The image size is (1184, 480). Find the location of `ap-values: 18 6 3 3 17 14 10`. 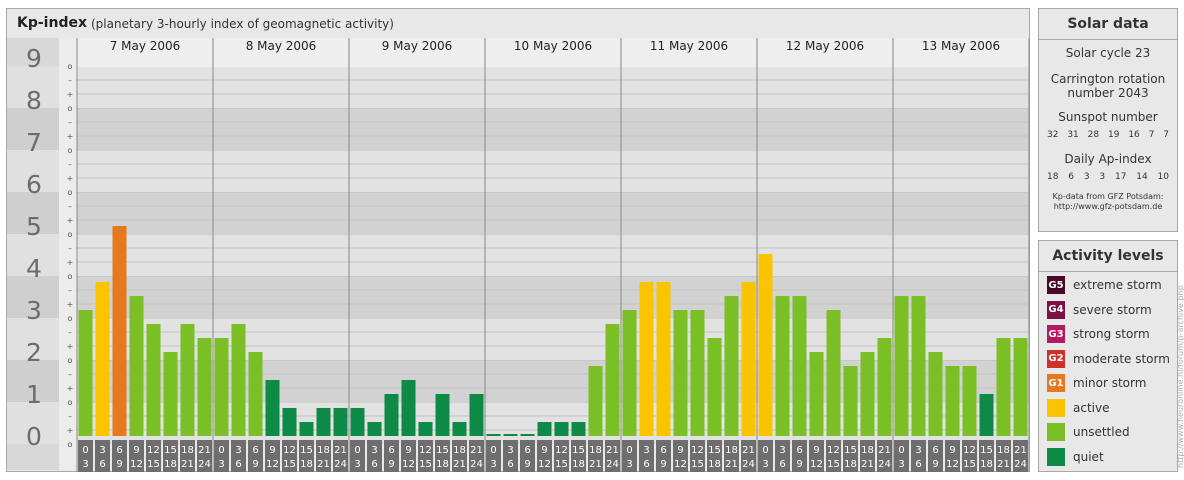

ap-values: 18 6 3 3 17 14 10 is located at coordinates (1108, 177).